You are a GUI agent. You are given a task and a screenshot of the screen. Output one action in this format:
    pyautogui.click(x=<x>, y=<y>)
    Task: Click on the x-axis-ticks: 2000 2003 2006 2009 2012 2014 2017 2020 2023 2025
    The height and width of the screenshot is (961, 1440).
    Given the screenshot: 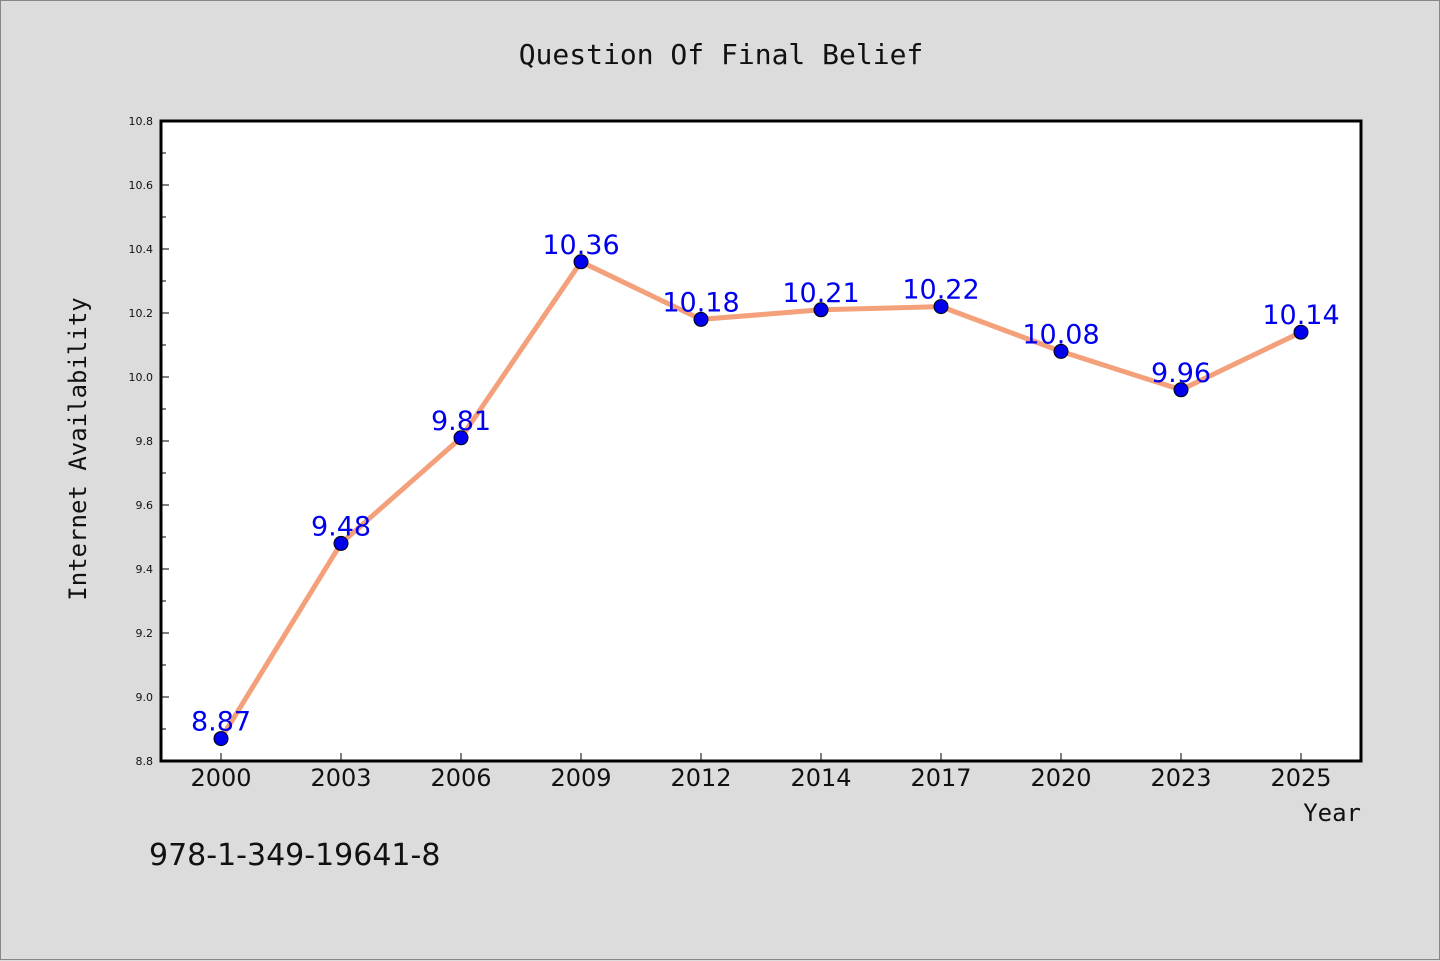 What is the action you would take?
    pyautogui.click(x=761, y=772)
    